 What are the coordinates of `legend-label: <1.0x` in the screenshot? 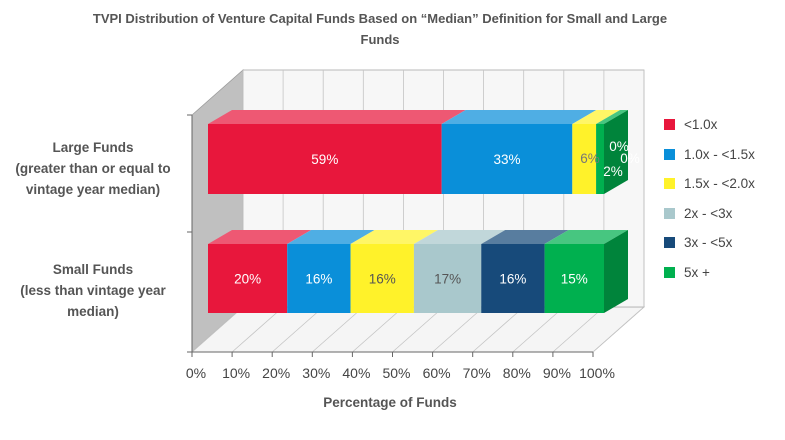 It's located at (701, 125).